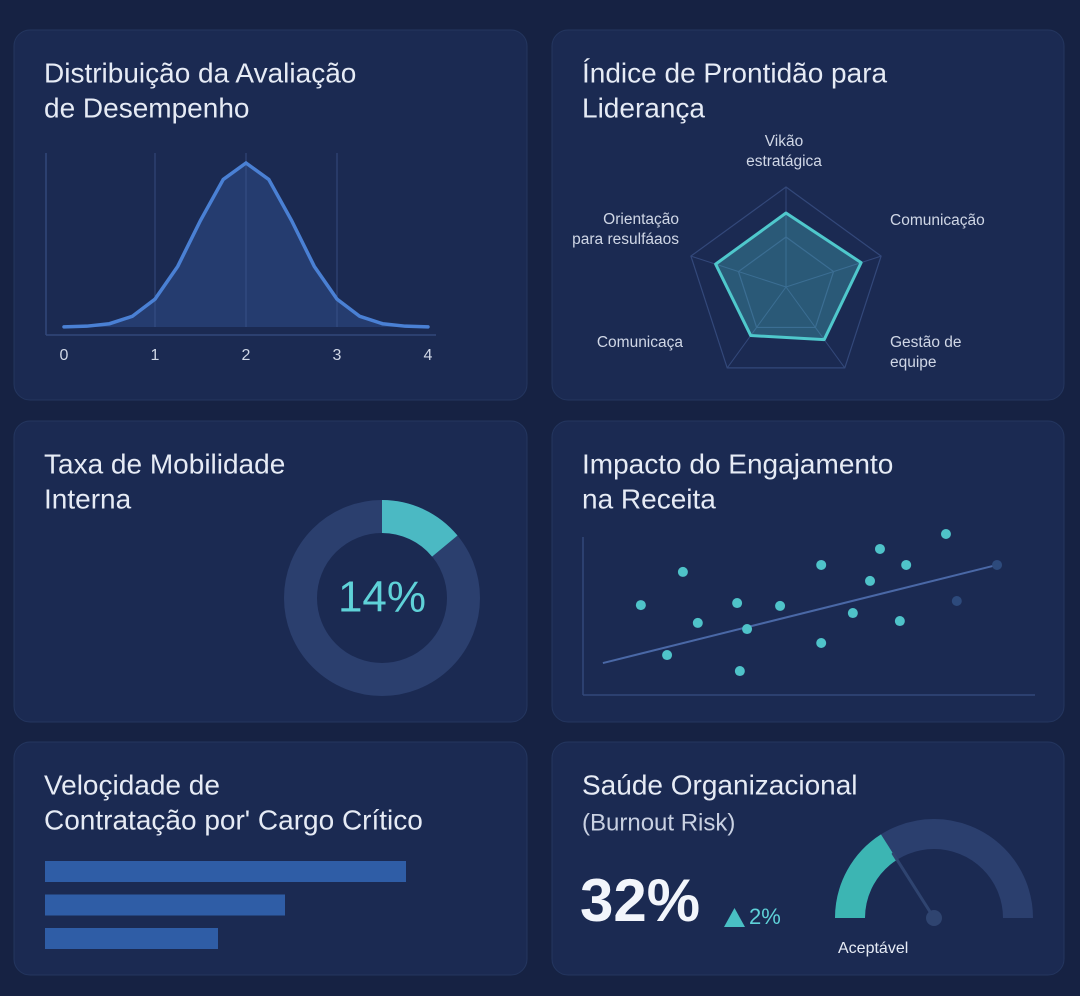 Image resolution: width=1080 pixels, height=996 pixels. Describe the element at coordinates (419, 529) in the screenshot. I see `donut-arc` at that location.